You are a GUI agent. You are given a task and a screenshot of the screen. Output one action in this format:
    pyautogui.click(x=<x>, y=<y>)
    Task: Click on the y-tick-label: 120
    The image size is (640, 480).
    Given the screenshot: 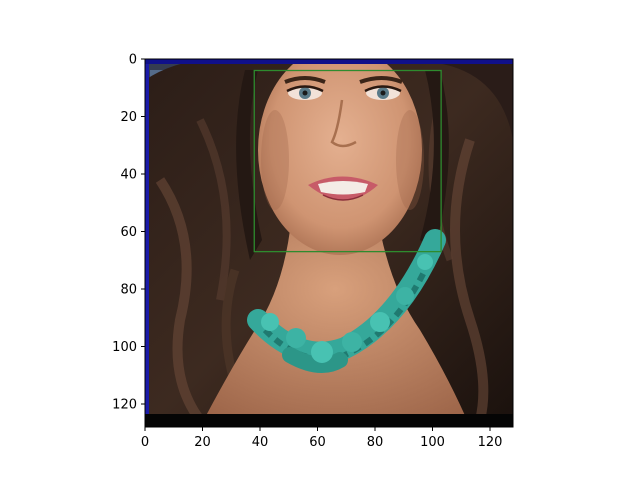 What is the action you would take?
    pyautogui.click(x=124, y=405)
    